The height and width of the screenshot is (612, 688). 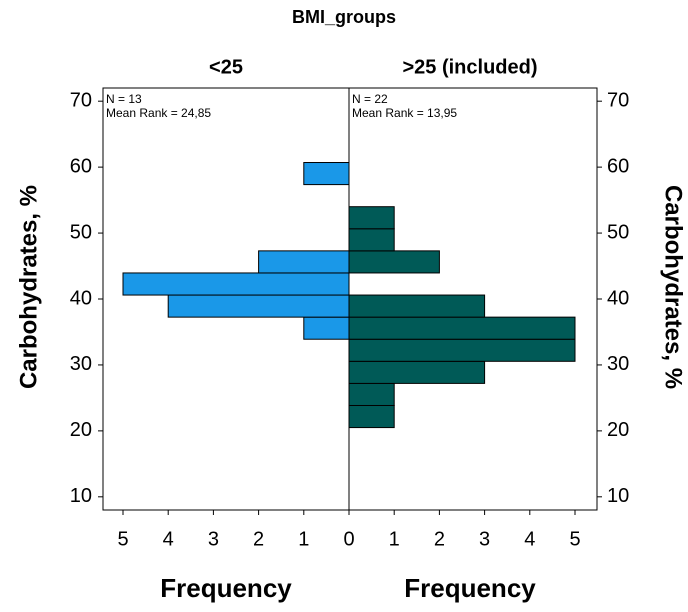 What do you see at coordinates (158, 113) in the screenshot?
I see `annotation: Mean Rank = 24,85` at bounding box center [158, 113].